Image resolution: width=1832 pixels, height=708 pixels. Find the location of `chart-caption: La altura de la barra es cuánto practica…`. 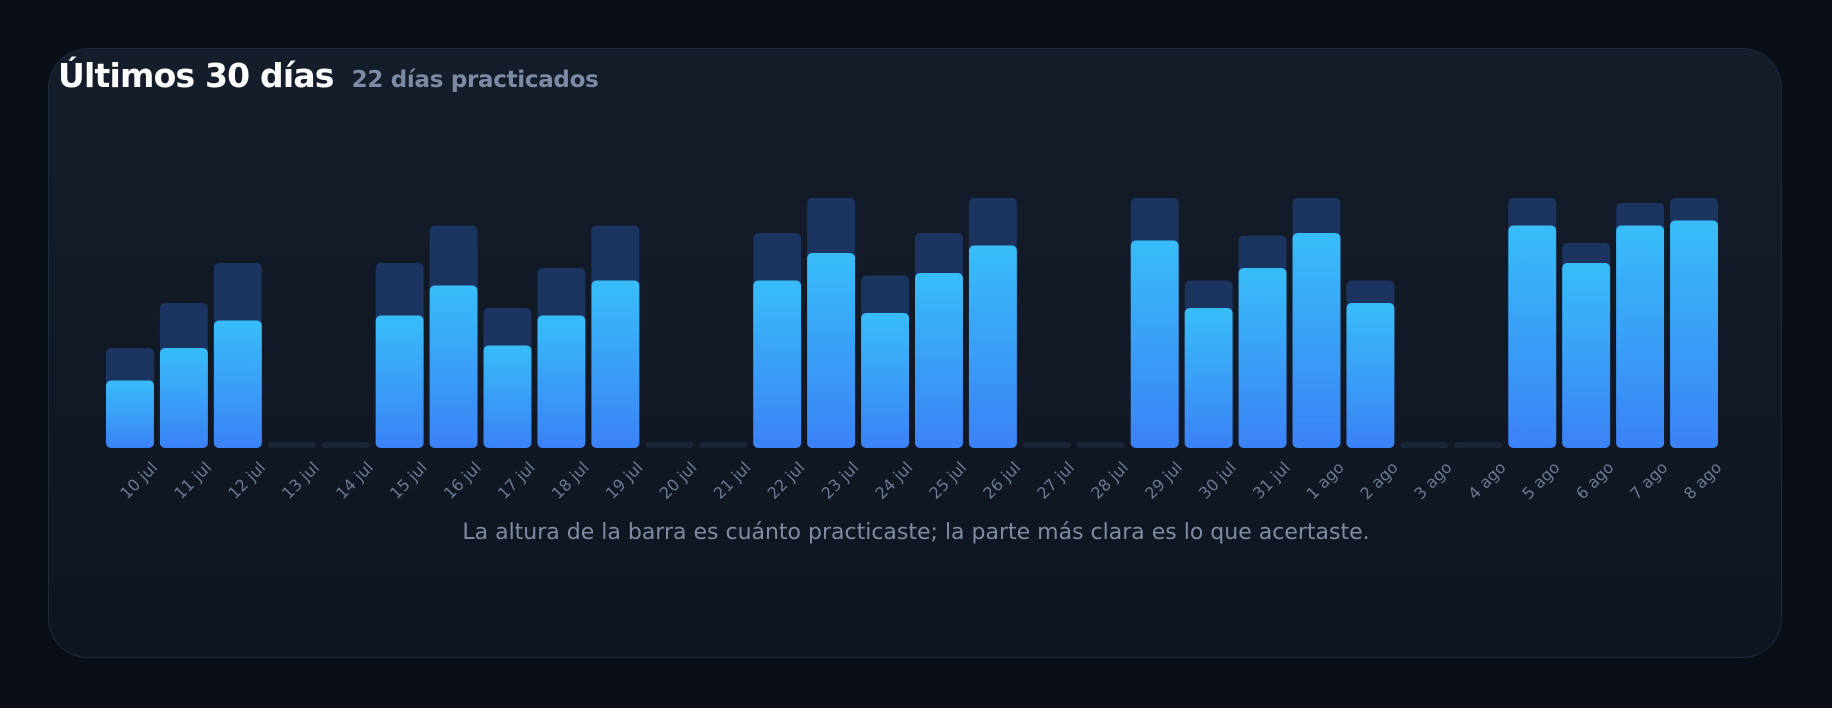

chart-caption: La altura de la barra es cuánto practica… is located at coordinates (916, 532).